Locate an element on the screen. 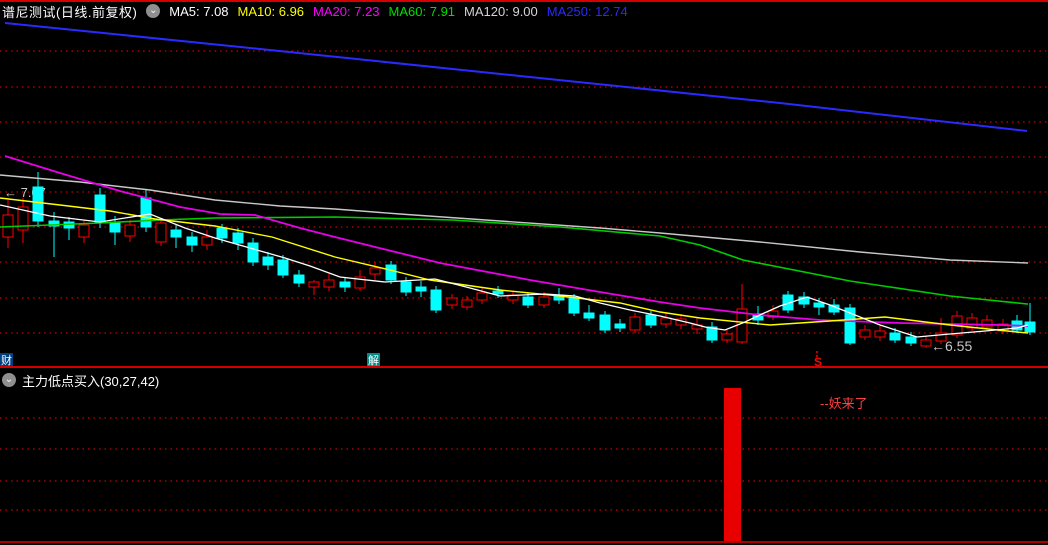 The image size is (1048, 545). stock-title: 谱尼测试(日线.前复权) is located at coordinates (70, 12).